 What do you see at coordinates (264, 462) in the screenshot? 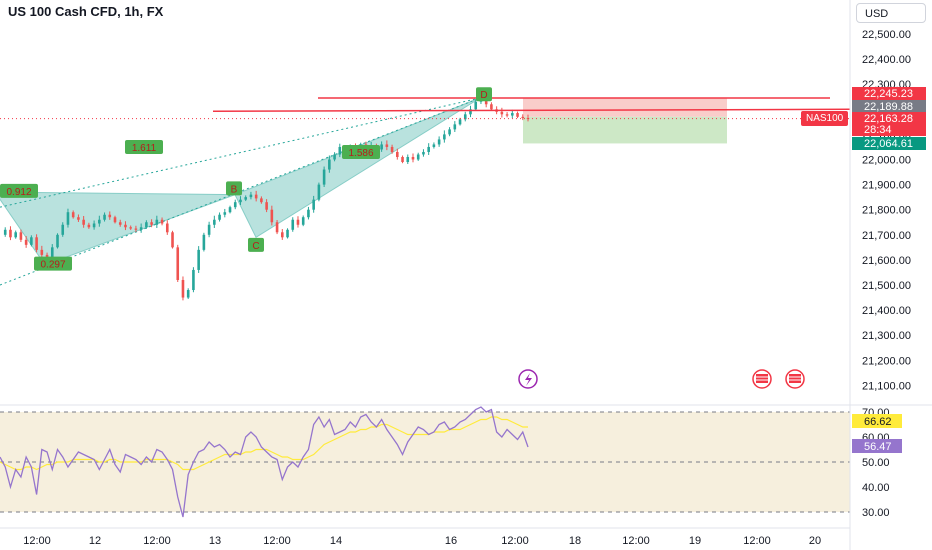
I see `rsi-line` at bounding box center [264, 462].